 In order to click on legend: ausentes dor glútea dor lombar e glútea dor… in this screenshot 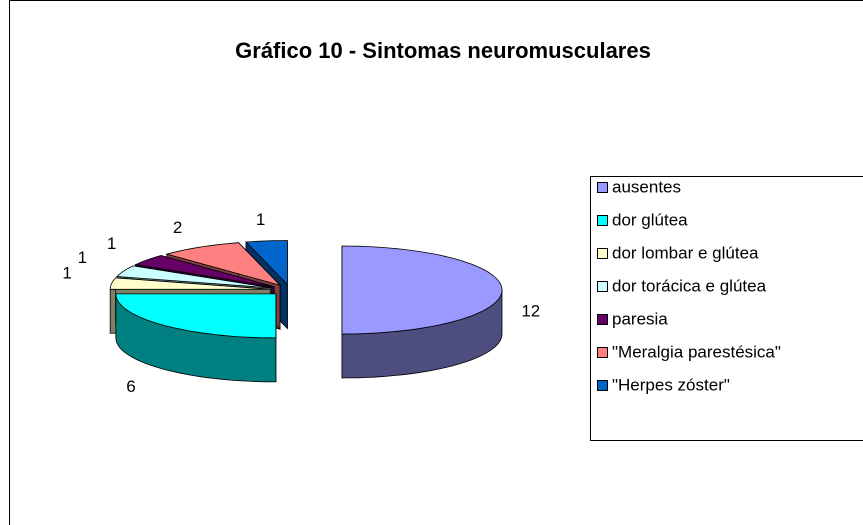, I will do `click(689, 285)`.